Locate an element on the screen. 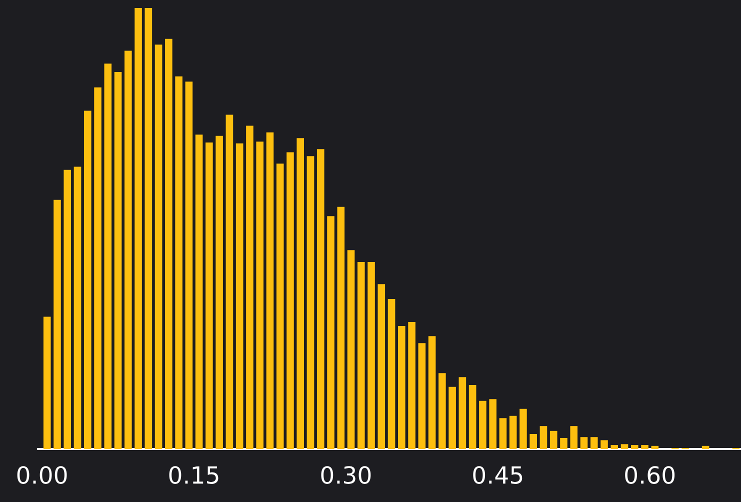 The height and width of the screenshot is (502, 741). x-tick-label: 0.30 is located at coordinates (346, 475).